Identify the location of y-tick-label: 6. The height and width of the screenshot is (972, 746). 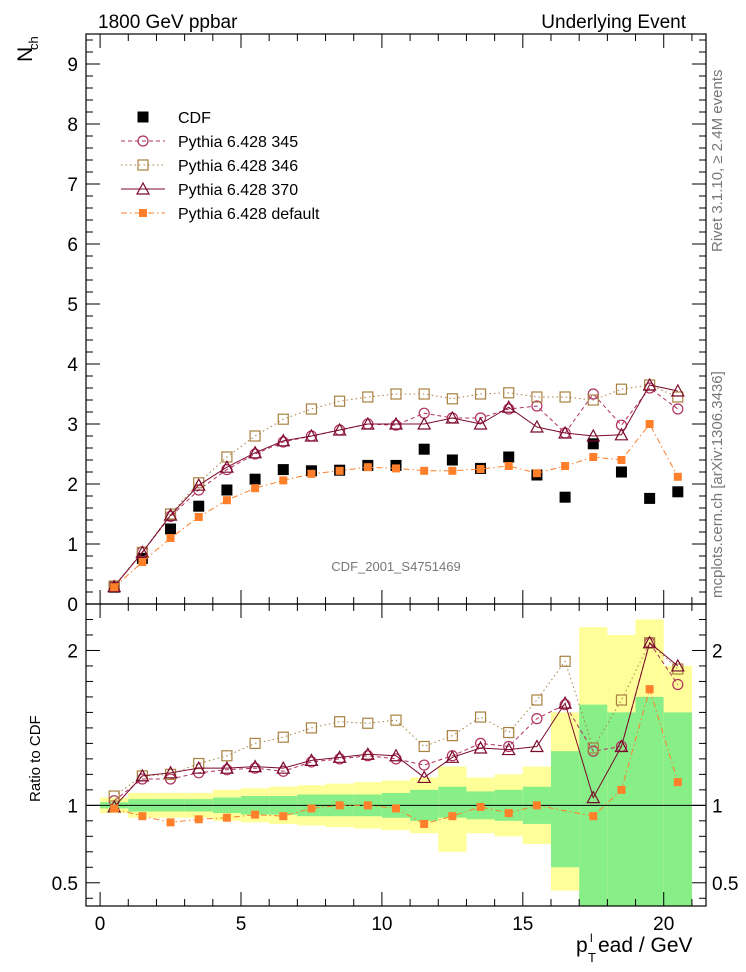
(72, 245).